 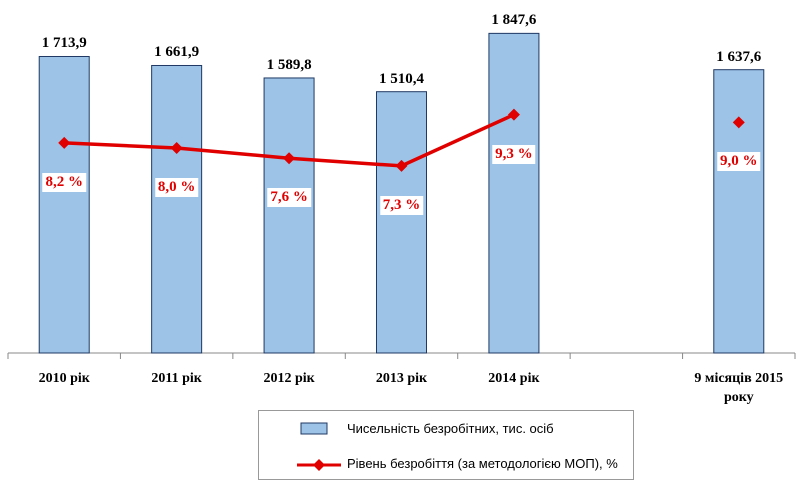 I want to click on bar-value-label: 1 637,6, so click(x=739, y=56).